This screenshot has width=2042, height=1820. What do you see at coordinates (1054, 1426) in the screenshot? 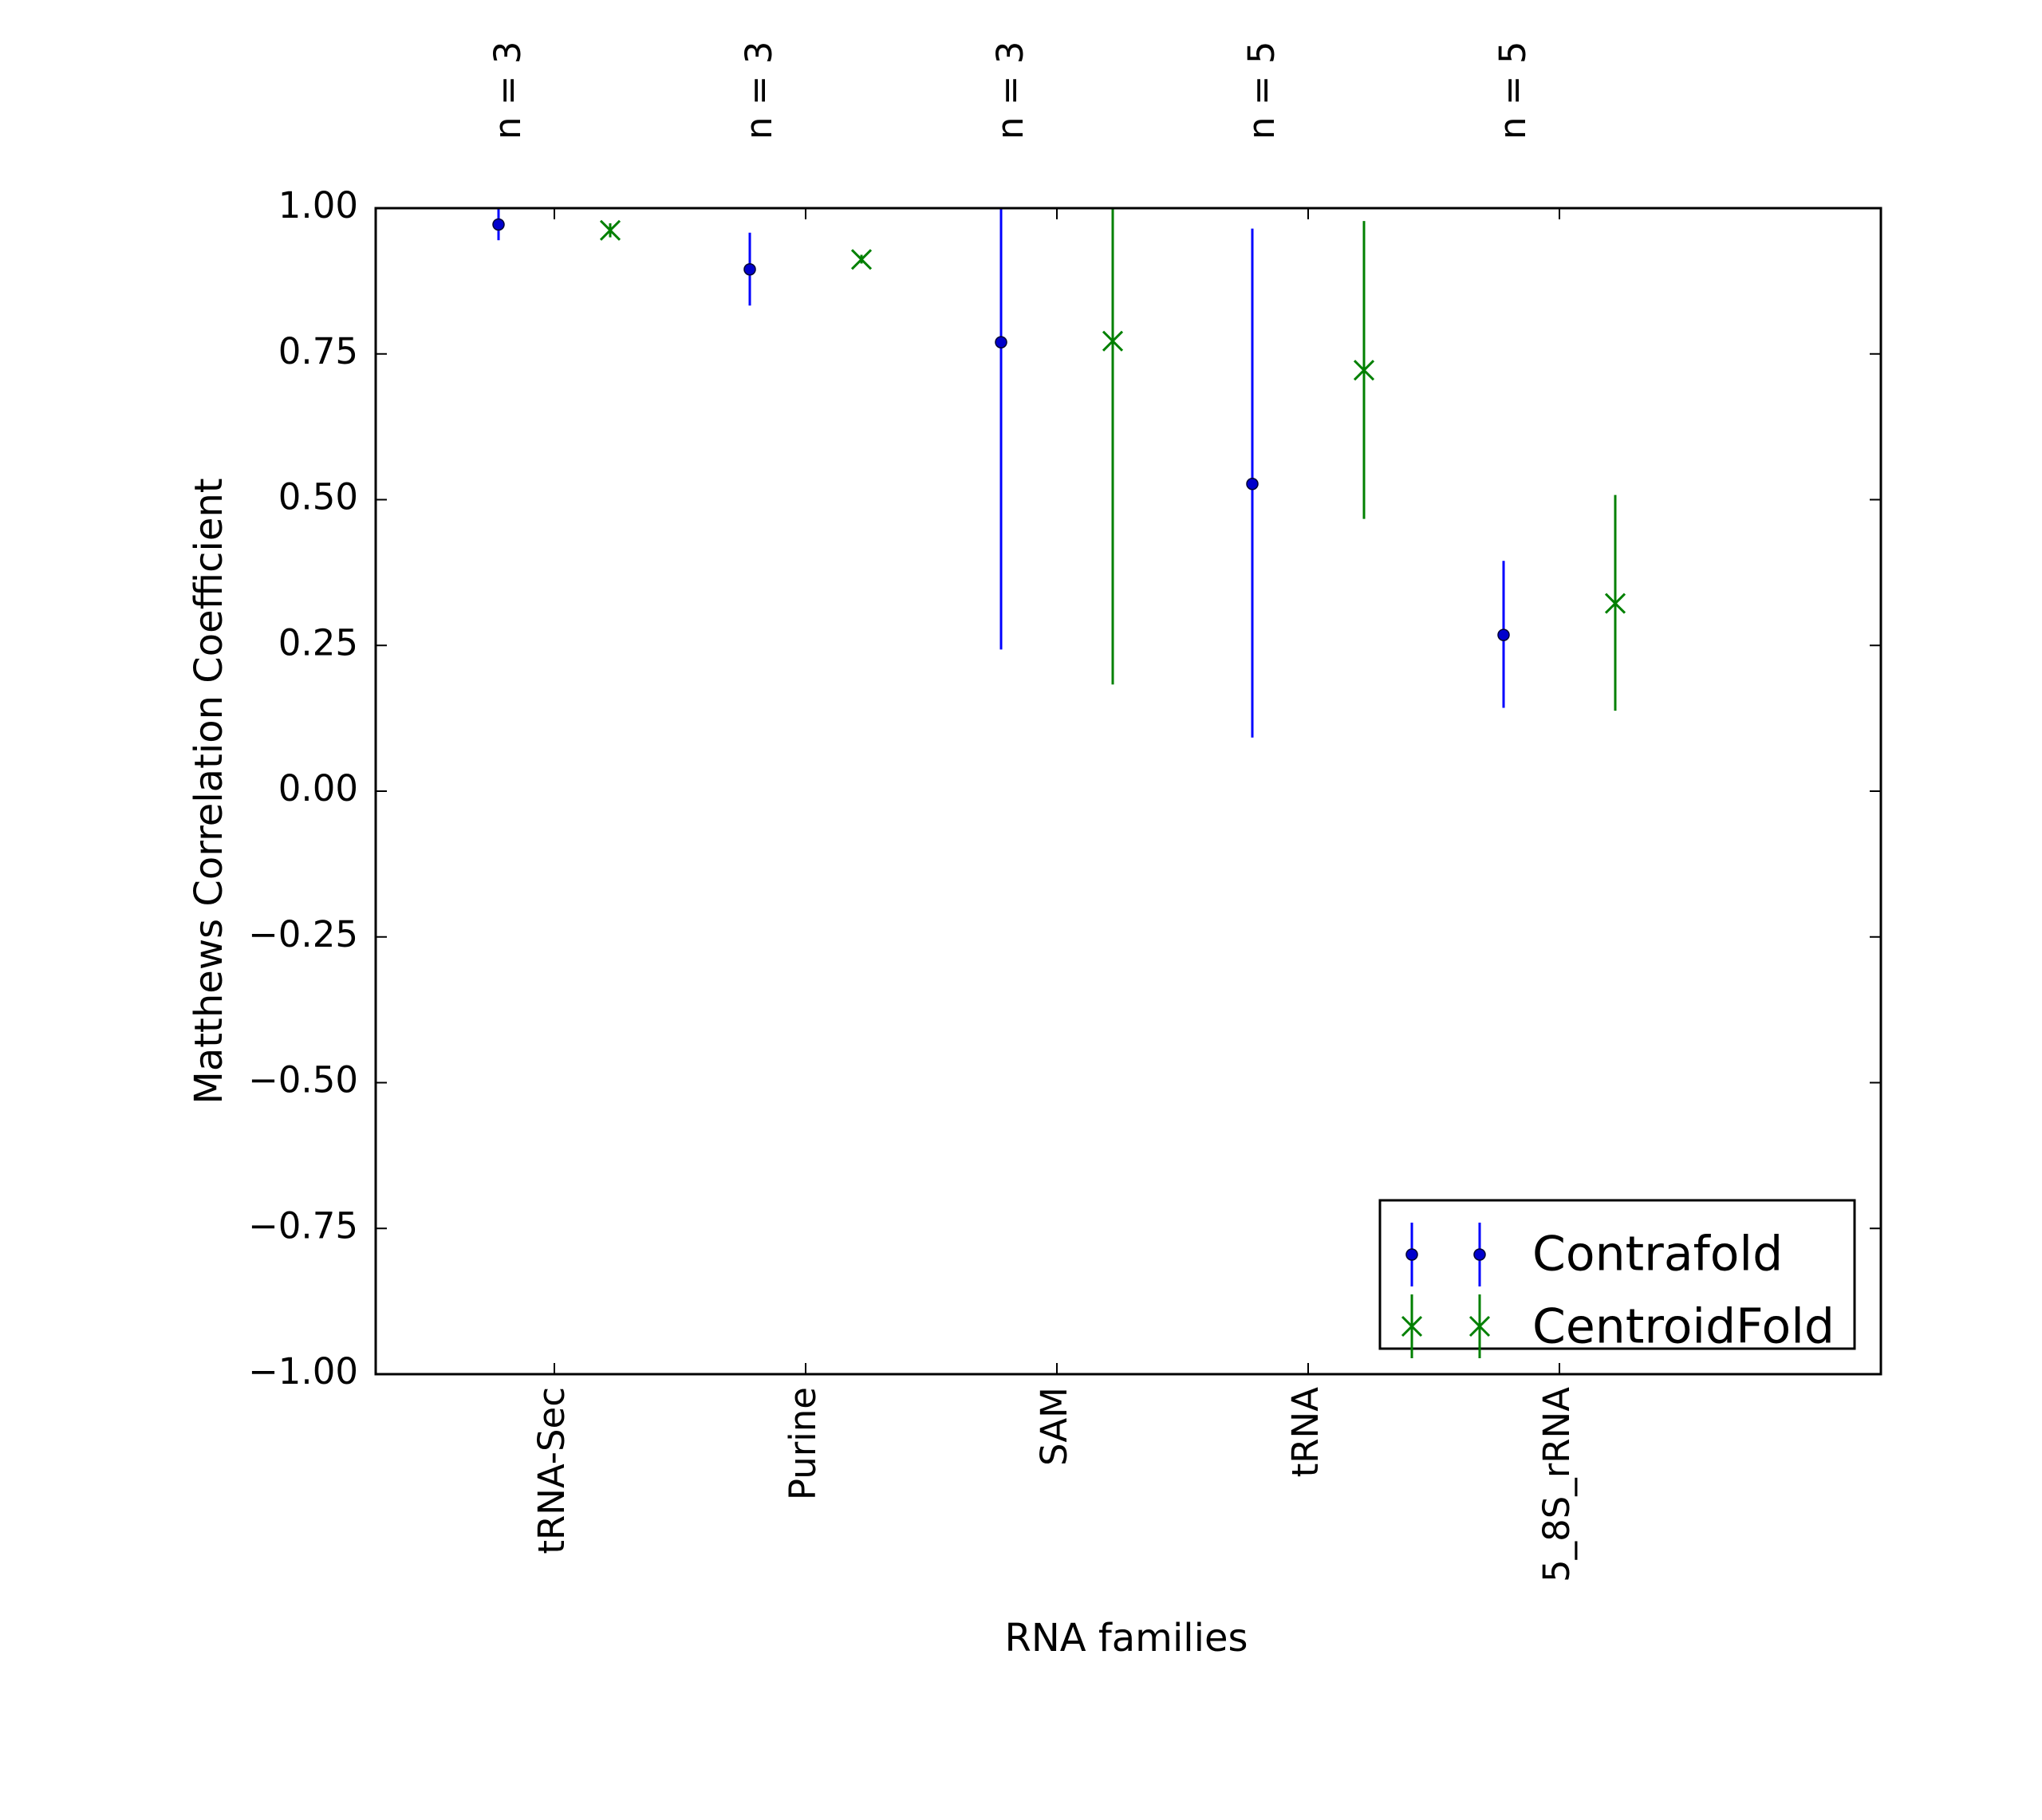
I see `x-tick-label: SAM` at bounding box center [1054, 1426].